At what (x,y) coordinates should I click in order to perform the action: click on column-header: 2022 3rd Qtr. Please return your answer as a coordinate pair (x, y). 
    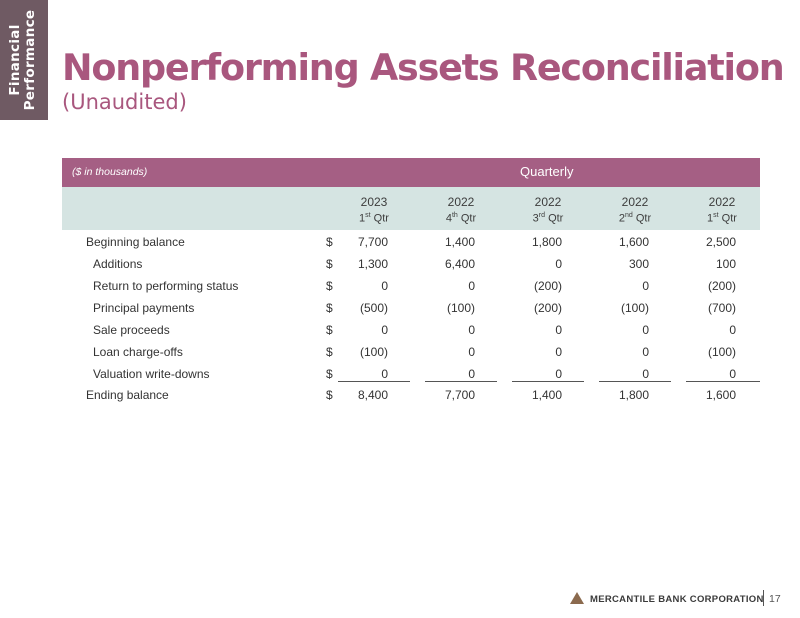
    Looking at the image, I should click on (548, 210).